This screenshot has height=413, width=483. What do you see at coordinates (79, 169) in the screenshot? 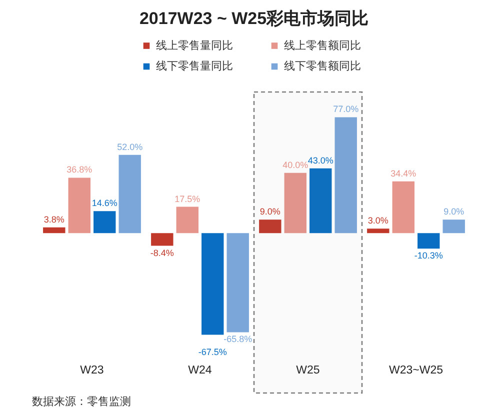
I see `data-label: 36.8%` at bounding box center [79, 169].